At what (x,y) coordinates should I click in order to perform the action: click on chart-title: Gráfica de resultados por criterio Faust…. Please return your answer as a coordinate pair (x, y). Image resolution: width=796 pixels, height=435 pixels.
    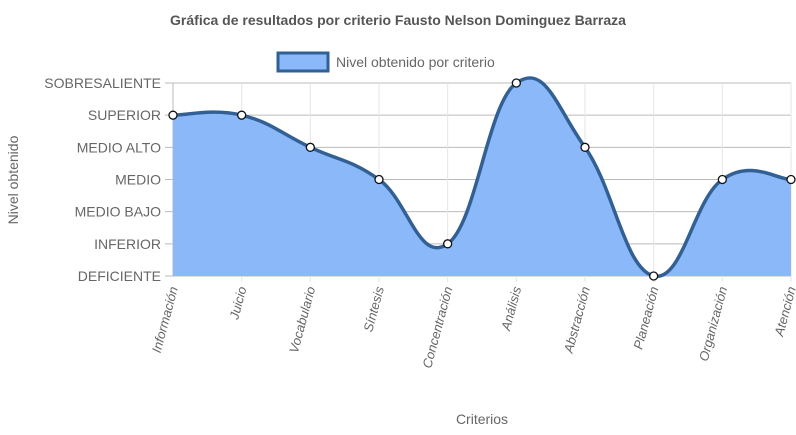
    Looking at the image, I should click on (398, 20).